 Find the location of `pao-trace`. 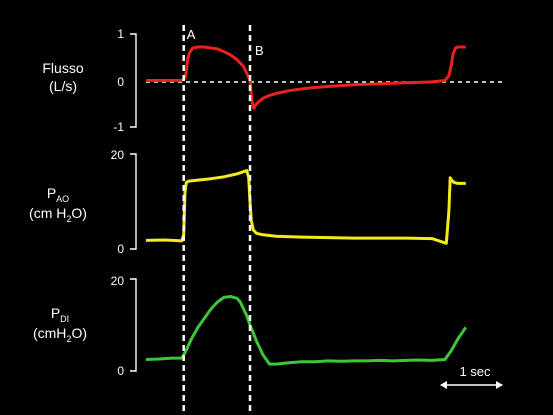

pao-trace is located at coordinates (305, 207).